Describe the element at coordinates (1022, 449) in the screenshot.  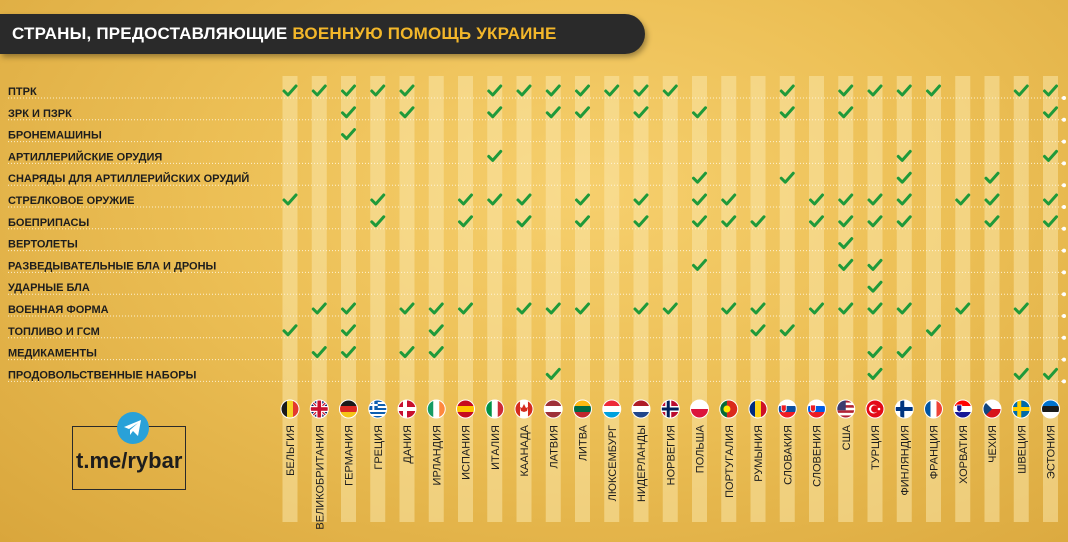
I see `country-label: ШВЕЦИЯ` at that location.